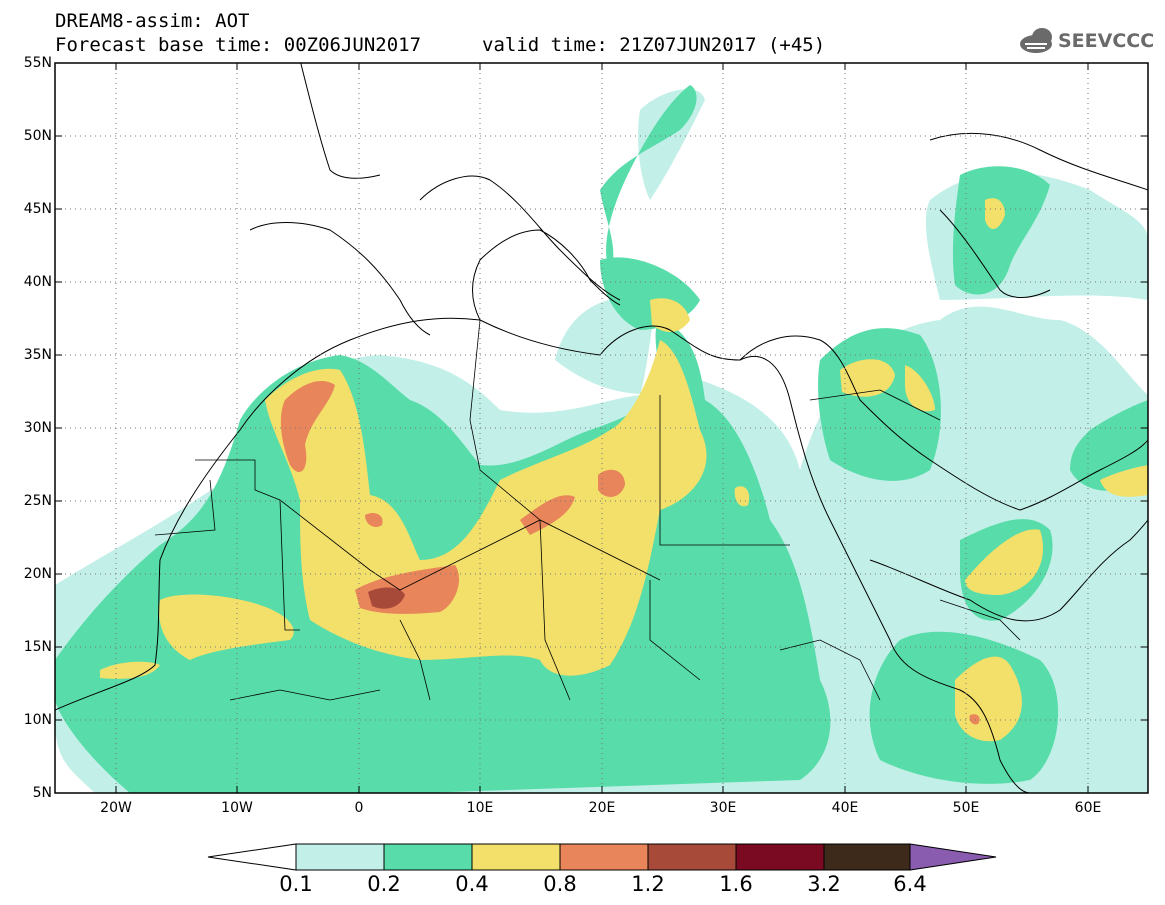  What do you see at coordinates (723, 808) in the screenshot?
I see `lon-label: 30E` at bounding box center [723, 808].